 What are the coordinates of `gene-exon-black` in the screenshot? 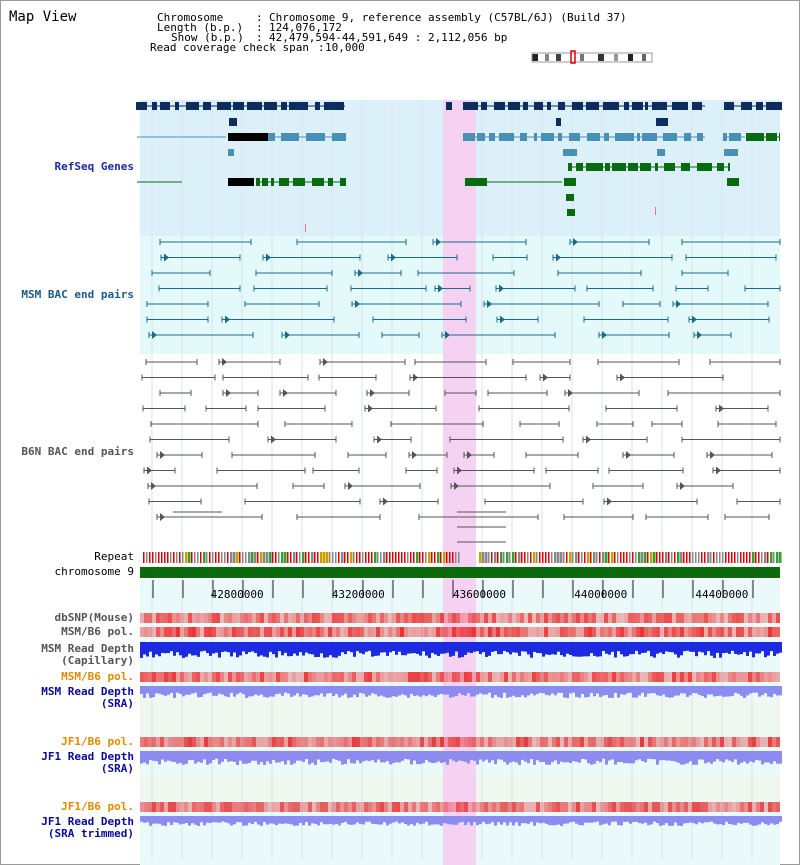 It's located at (241, 182).